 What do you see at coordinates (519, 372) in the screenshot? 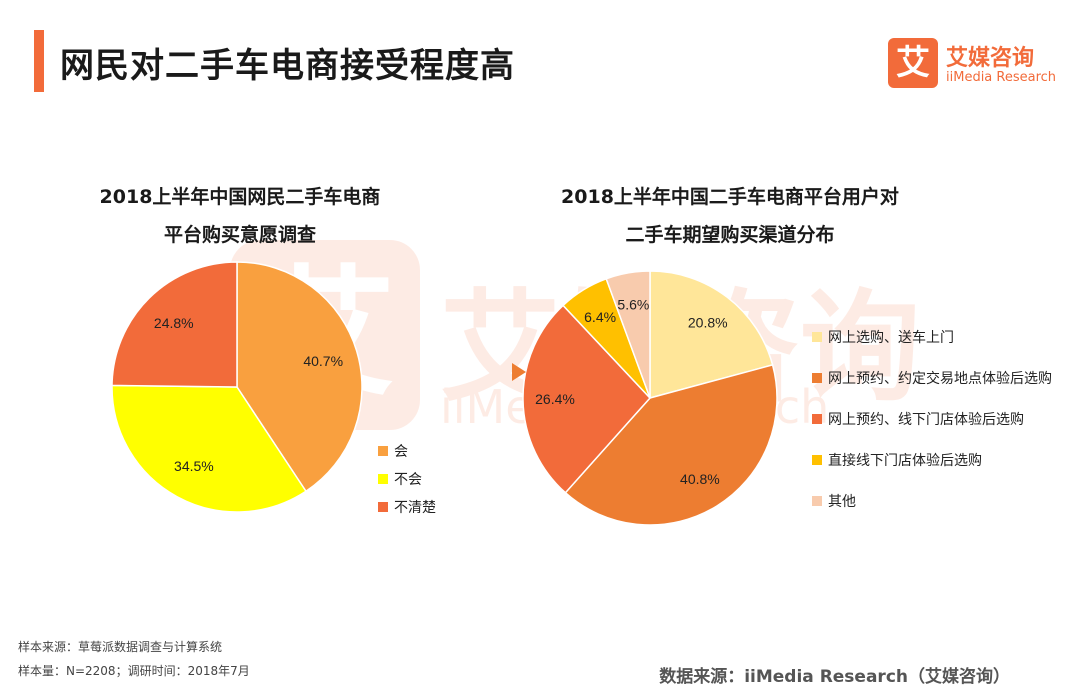
I see `flow-arrow-head` at bounding box center [519, 372].